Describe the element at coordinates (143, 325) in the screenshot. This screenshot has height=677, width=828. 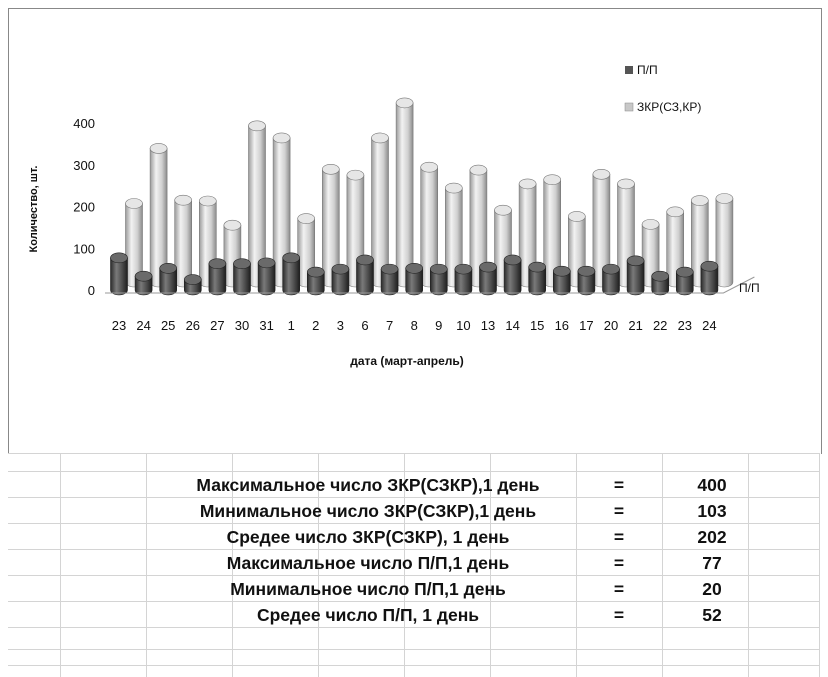
I see `x-tick-label: 24` at that location.